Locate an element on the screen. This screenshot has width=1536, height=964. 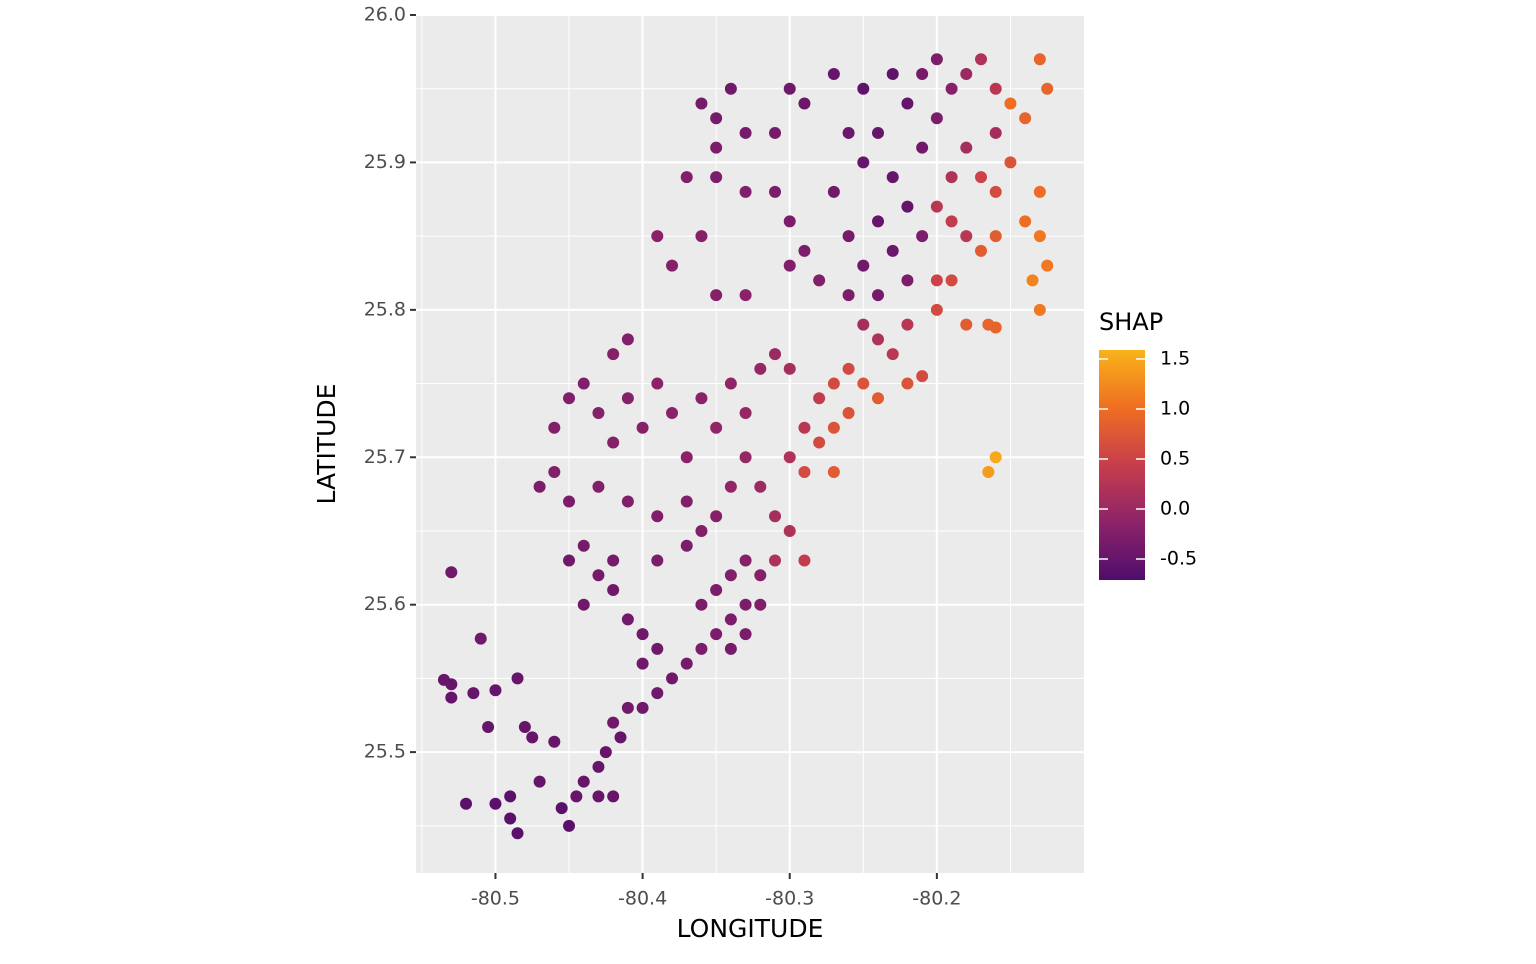
colorbar-tick-label: 0.0 is located at coordinates (1175, 509).